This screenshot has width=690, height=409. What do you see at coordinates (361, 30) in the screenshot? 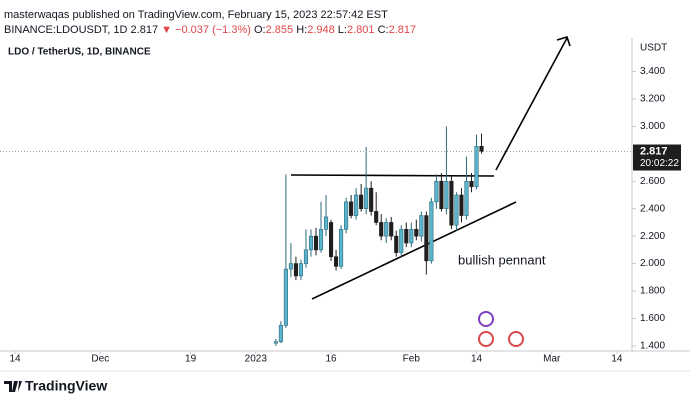
I see `l-value: 2.801` at bounding box center [361, 30].